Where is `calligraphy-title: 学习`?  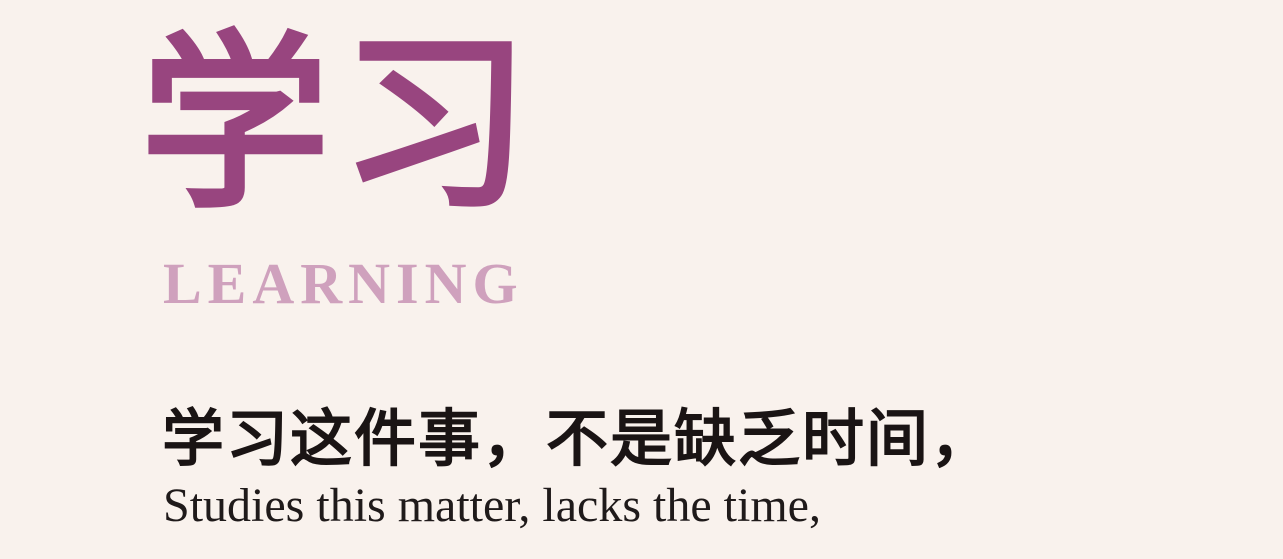 calligraphy-title: 学习 is located at coordinates (340, 123).